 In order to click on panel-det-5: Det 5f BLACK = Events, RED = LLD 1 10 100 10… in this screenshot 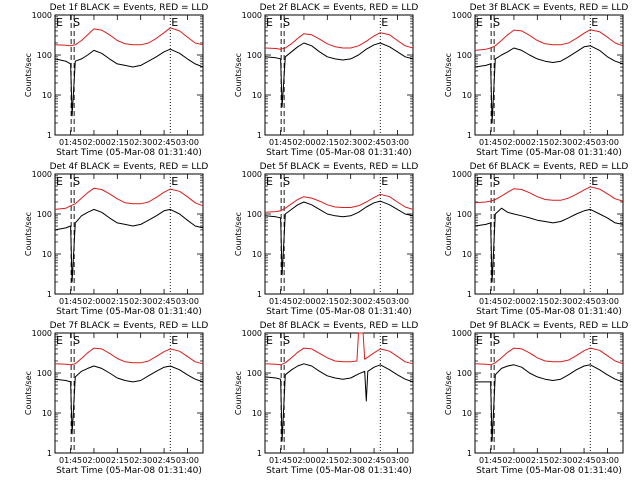, I will do `click(326, 239)`.